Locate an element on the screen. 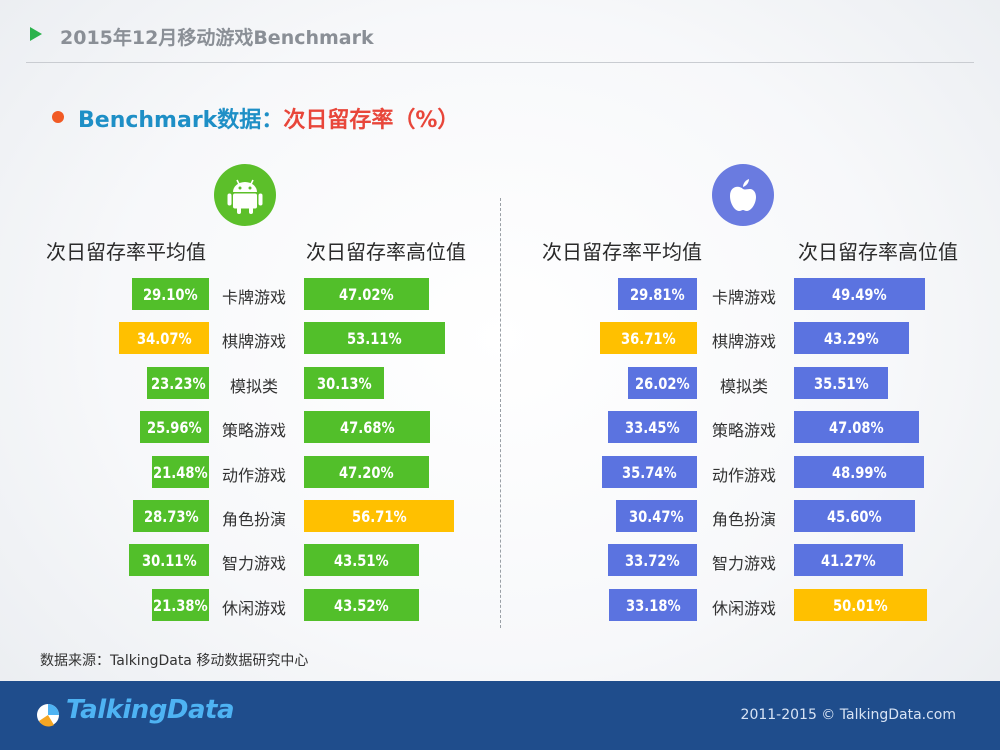  android-category-label: 角色扮演 is located at coordinates (253, 519).